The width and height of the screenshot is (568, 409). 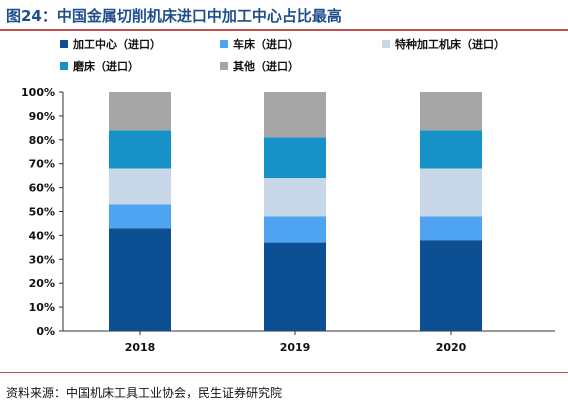 I want to click on title-divider, so click(x=284, y=30).